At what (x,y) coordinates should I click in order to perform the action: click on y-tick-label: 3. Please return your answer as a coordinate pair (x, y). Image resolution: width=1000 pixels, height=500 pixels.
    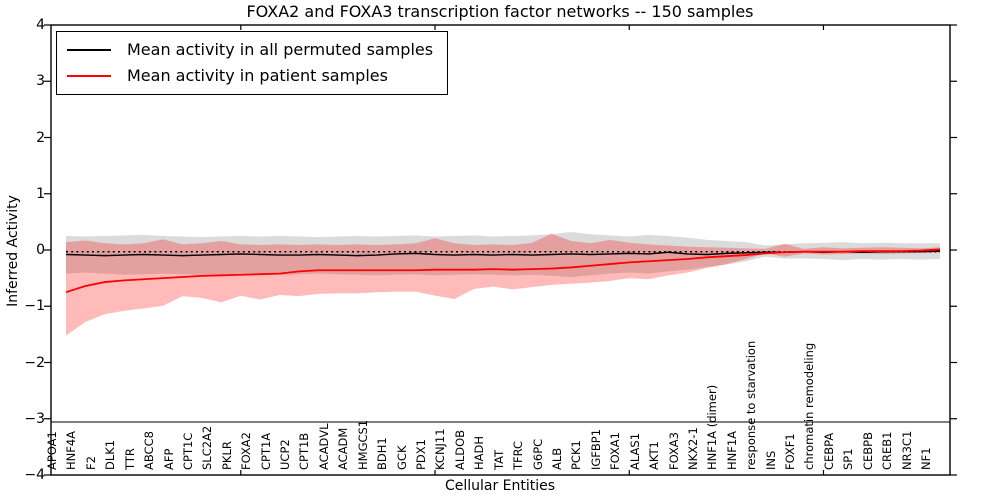
    Looking at the image, I should click on (40, 81).